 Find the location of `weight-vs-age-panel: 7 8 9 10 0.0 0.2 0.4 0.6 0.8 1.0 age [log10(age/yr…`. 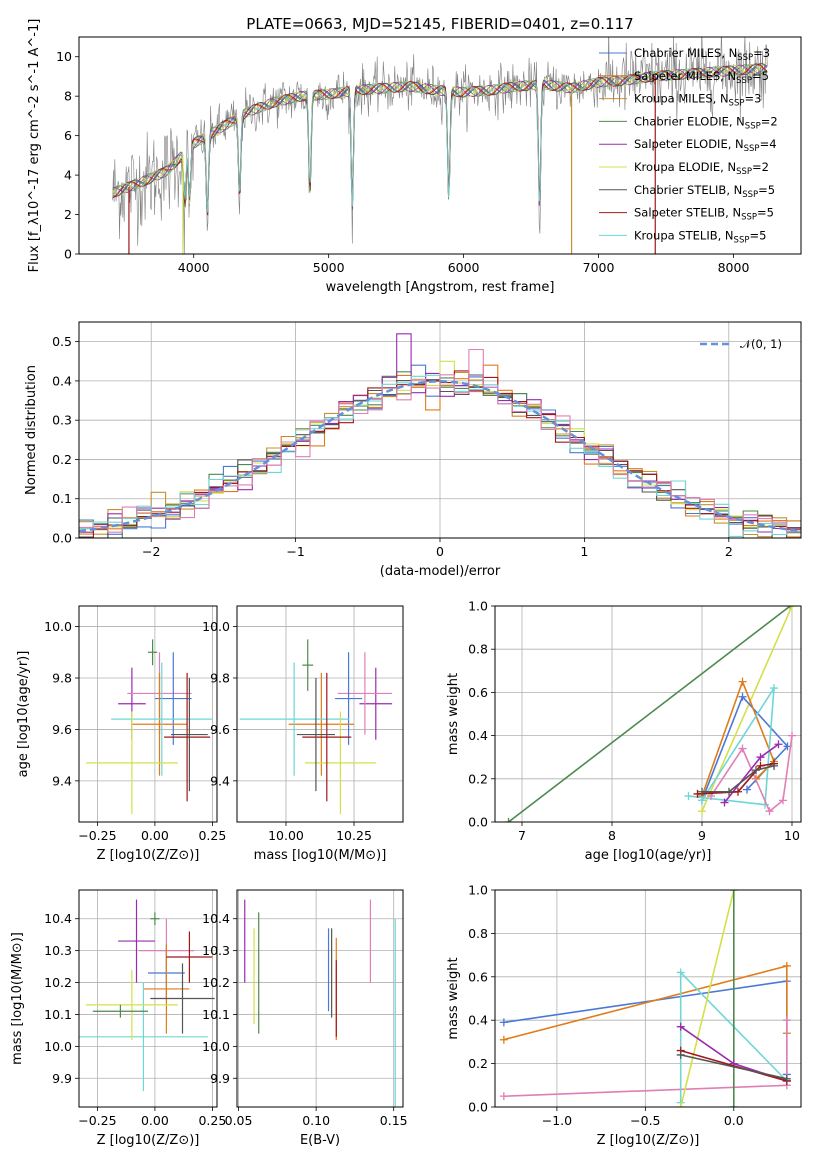

weight-vs-age-panel: 7 8 9 10 0.0 0.2 0.4 0.6 0.8 1.0 age [log10(age/yr… is located at coordinates (624, 731).